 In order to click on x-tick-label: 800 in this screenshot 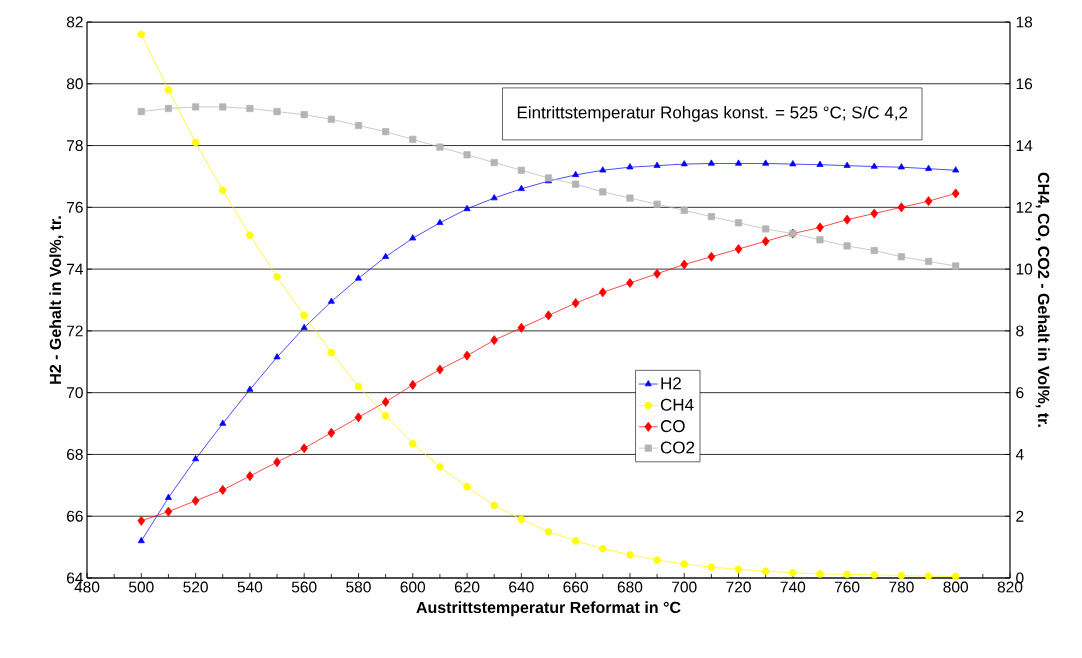, I will do `click(956, 587)`.